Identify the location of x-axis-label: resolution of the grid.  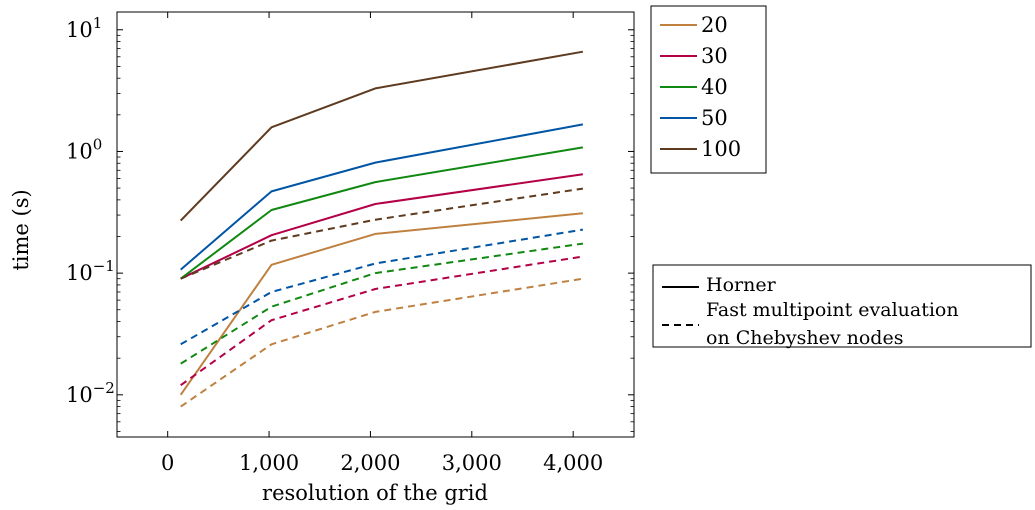
(375, 493).